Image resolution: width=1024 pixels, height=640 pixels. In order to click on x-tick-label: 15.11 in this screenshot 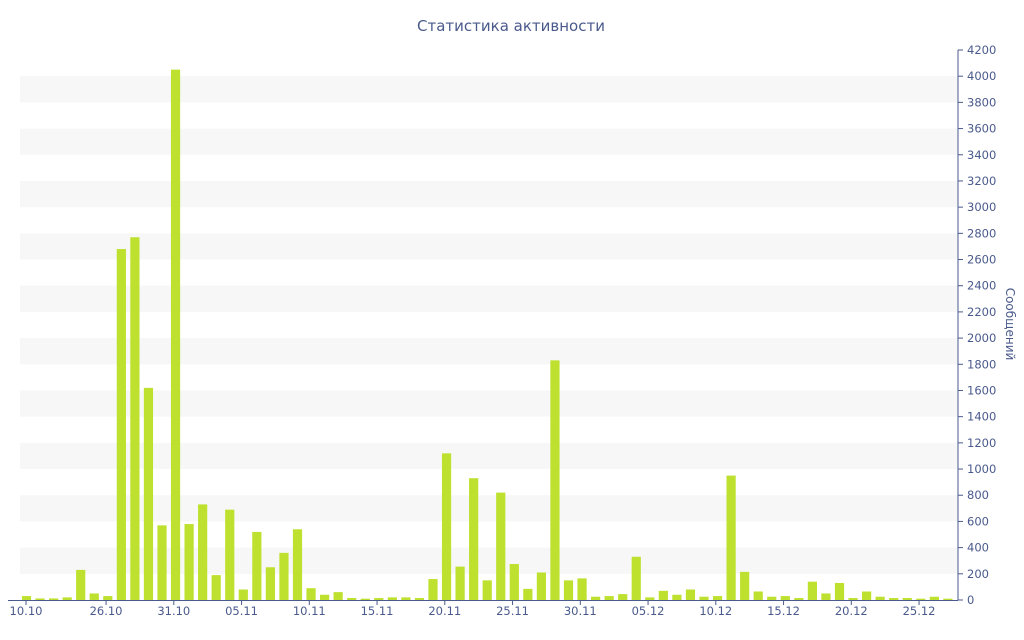, I will do `click(377, 611)`.